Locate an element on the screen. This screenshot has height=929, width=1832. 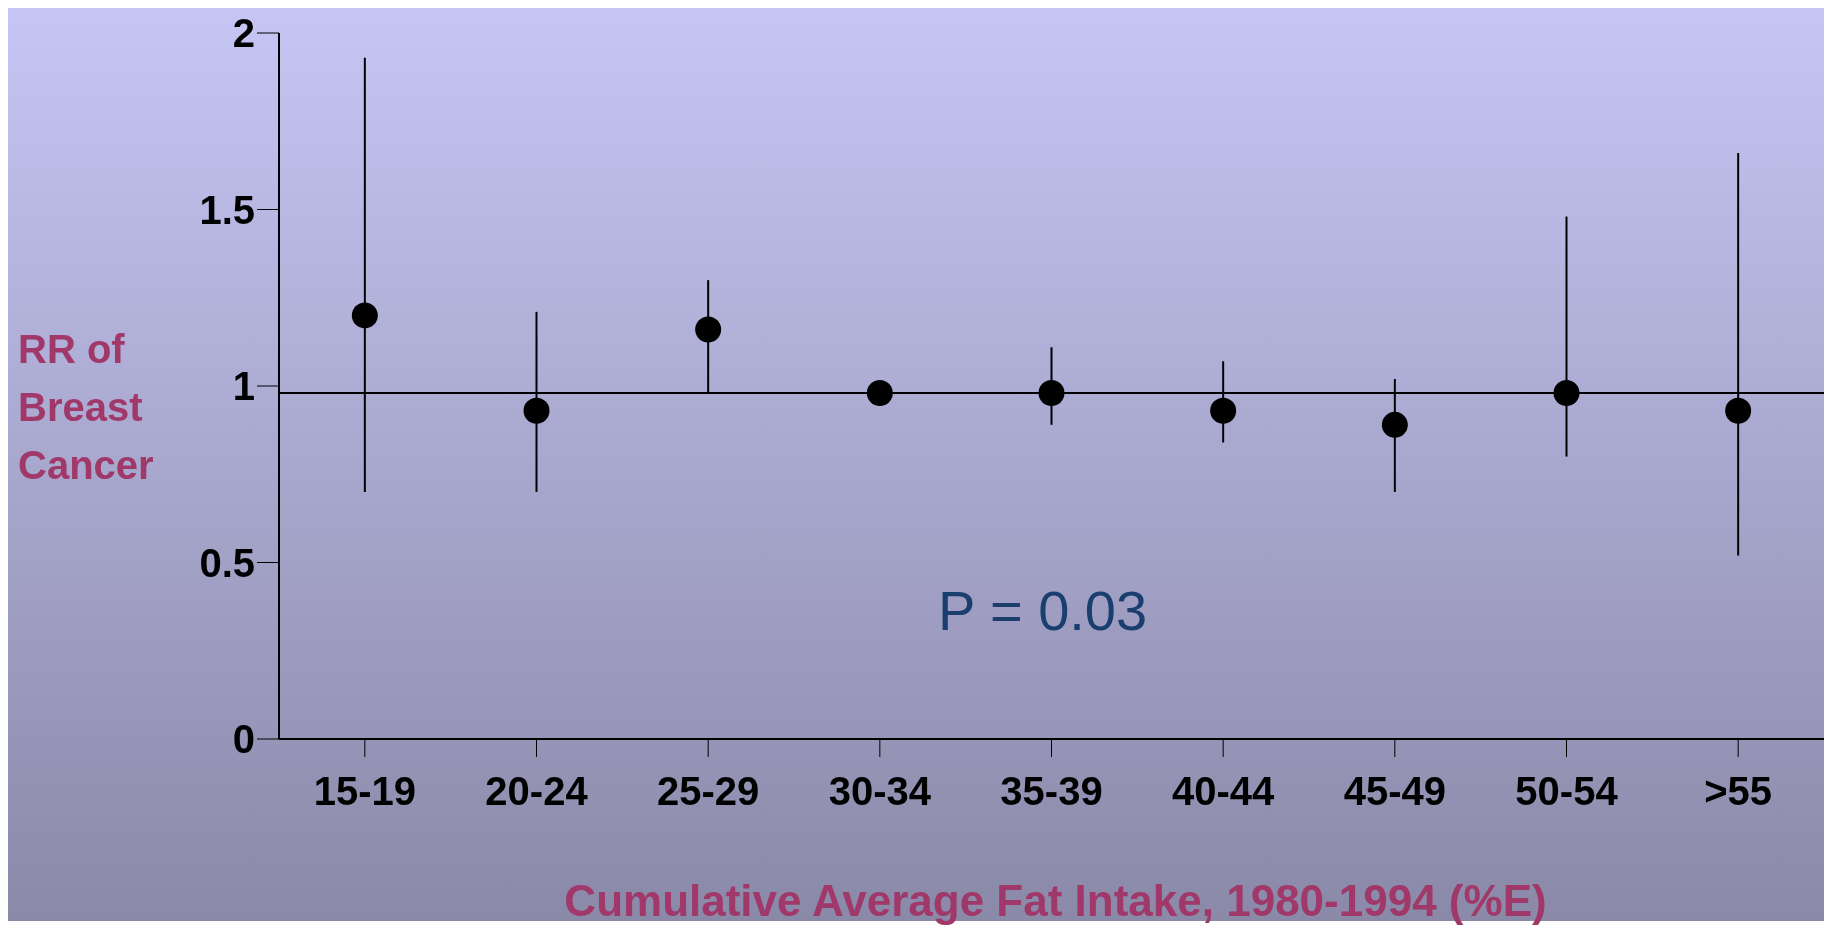
x-tick-label: 25-29 is located at coordinates (708, 791).